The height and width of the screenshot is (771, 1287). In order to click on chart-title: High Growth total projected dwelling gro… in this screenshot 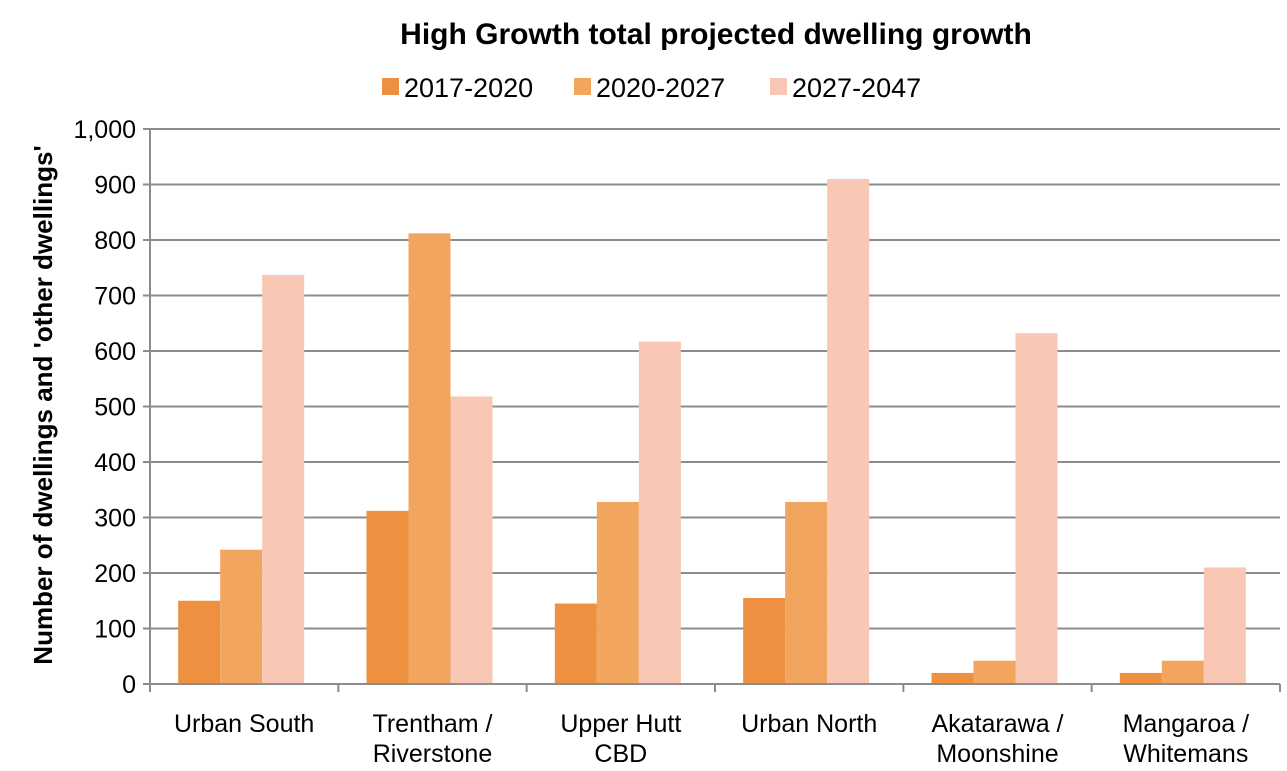, I will do `click(716, 34)`.